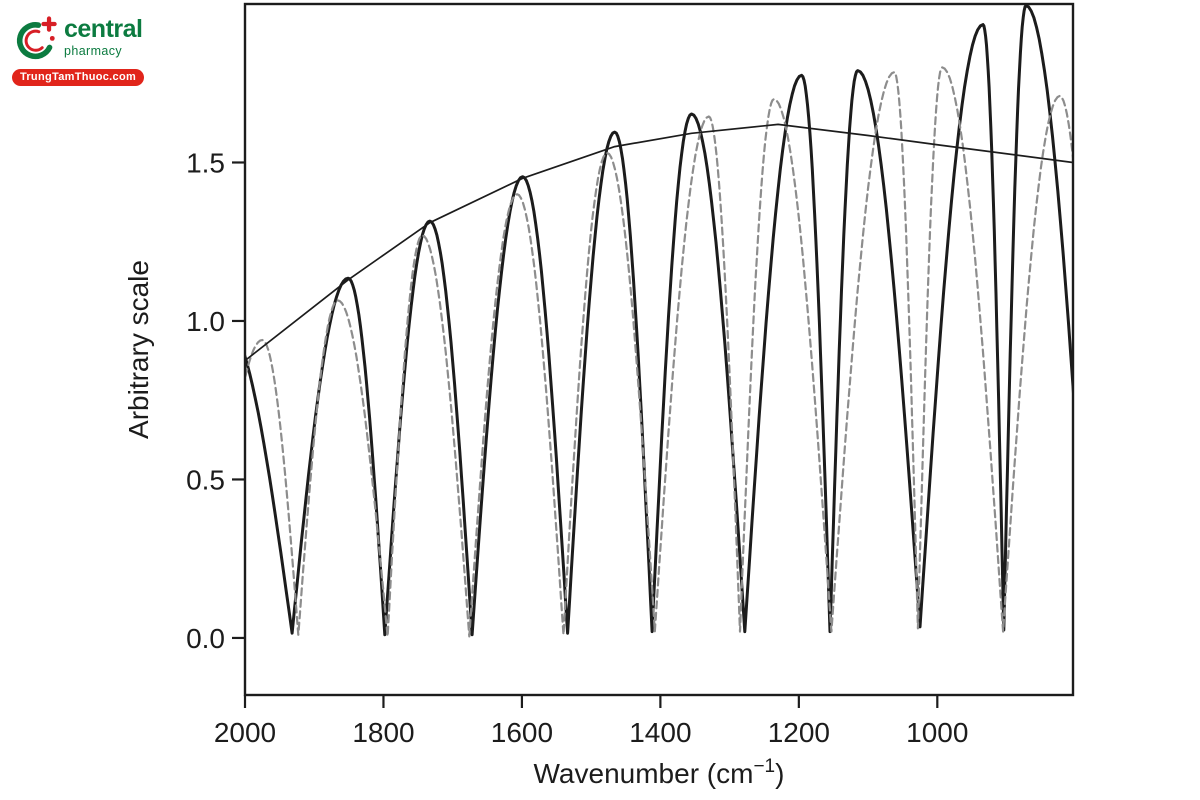  Describe the element at coordinates (78, 77) in the screenshot. I see `brand-banner: TrungTamThuoc.com` at that location.